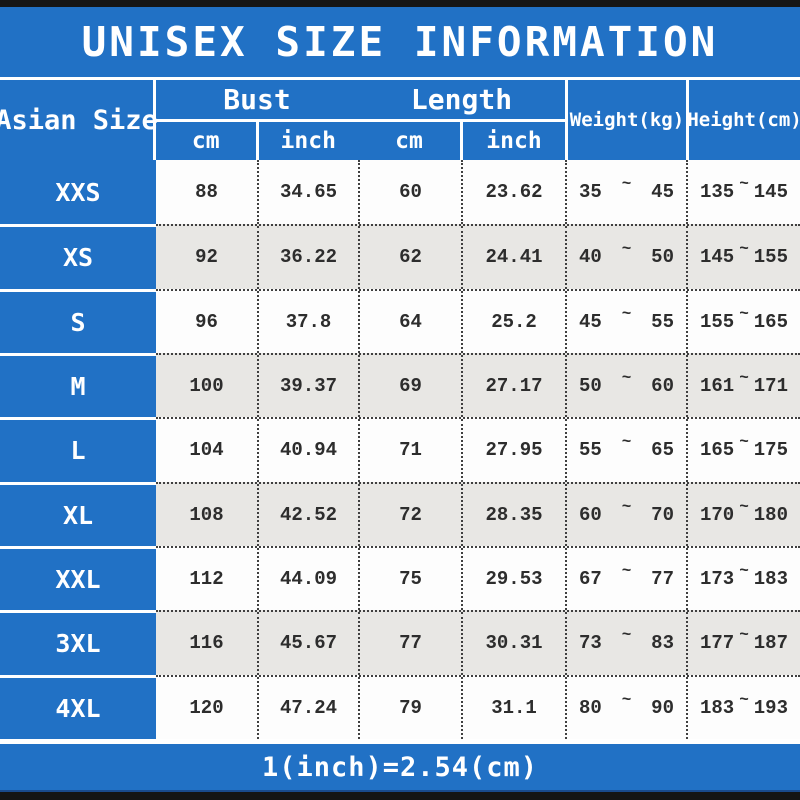 This screenshot has width=800, height=800. I want to click on height-max: 187, so click(770, 643).